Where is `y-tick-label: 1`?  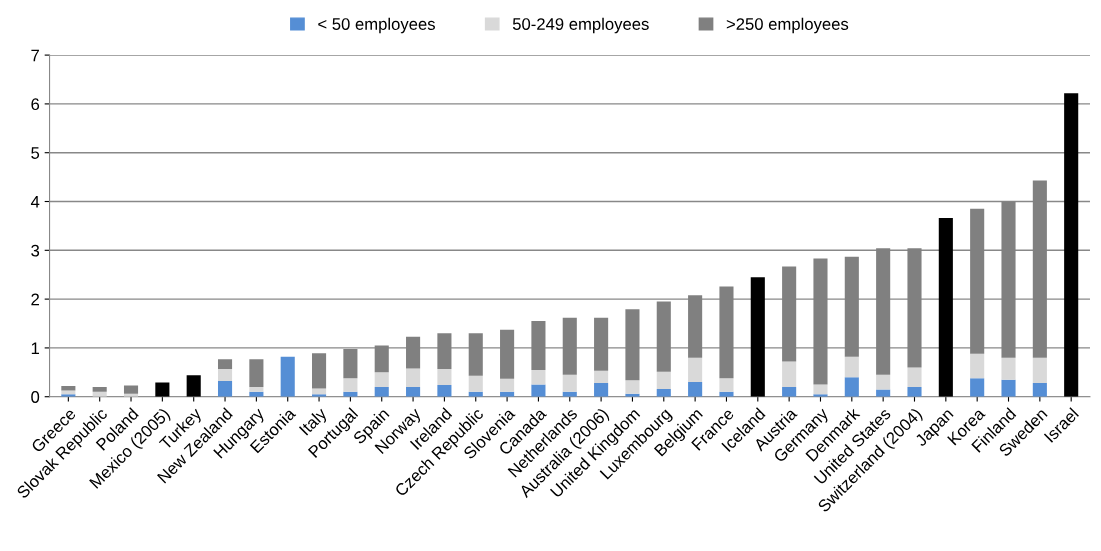
y-tick-label: 1 is located at coordinates (35, 348).